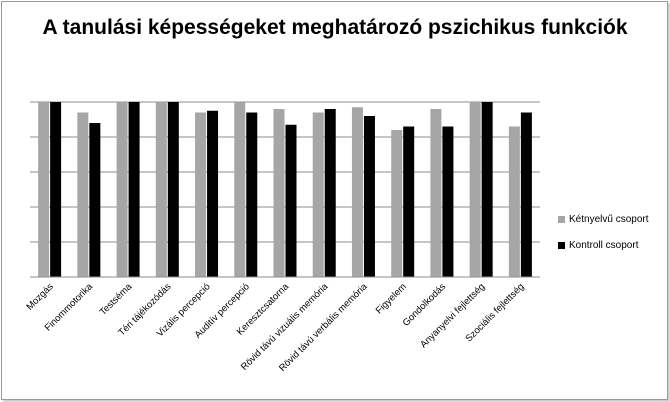 This screenshot has width=670, height=402. I want to click on category-label: Figyelem, so click(391, 298).